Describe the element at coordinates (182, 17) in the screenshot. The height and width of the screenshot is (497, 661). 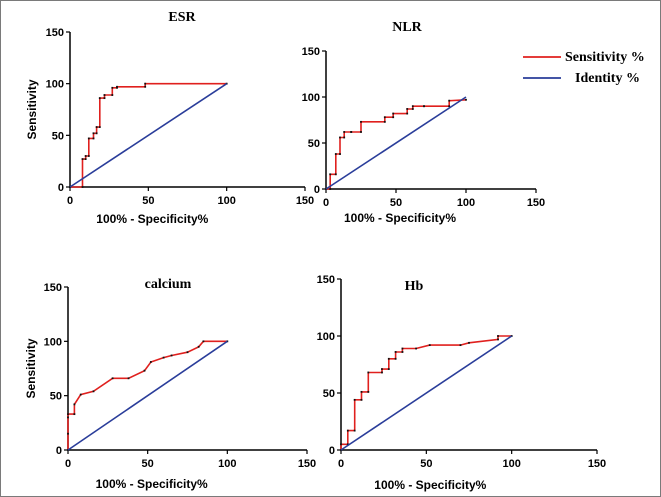
I see `chart-title: ESR` at that location.